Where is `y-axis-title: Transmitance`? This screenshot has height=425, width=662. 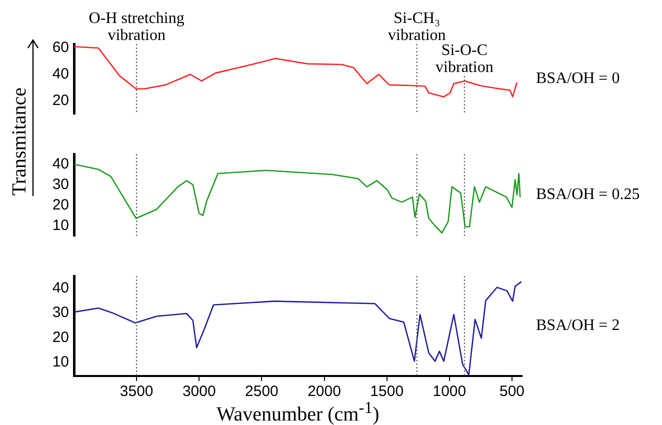 y-axis-title: Transmitance is located at coordinates (20, 141).